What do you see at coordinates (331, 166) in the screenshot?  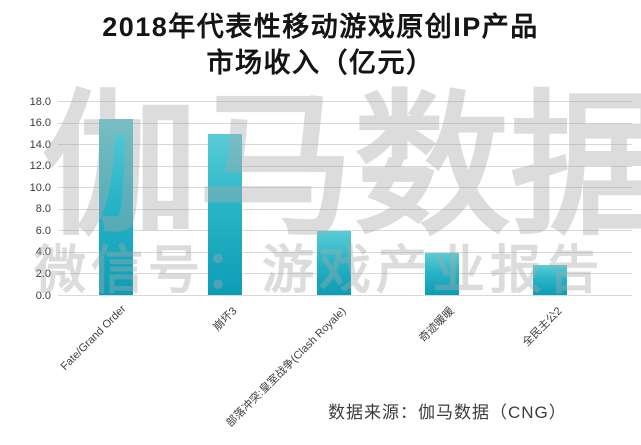 I see `gridline: 12.0` at bounding box center [331, 166].